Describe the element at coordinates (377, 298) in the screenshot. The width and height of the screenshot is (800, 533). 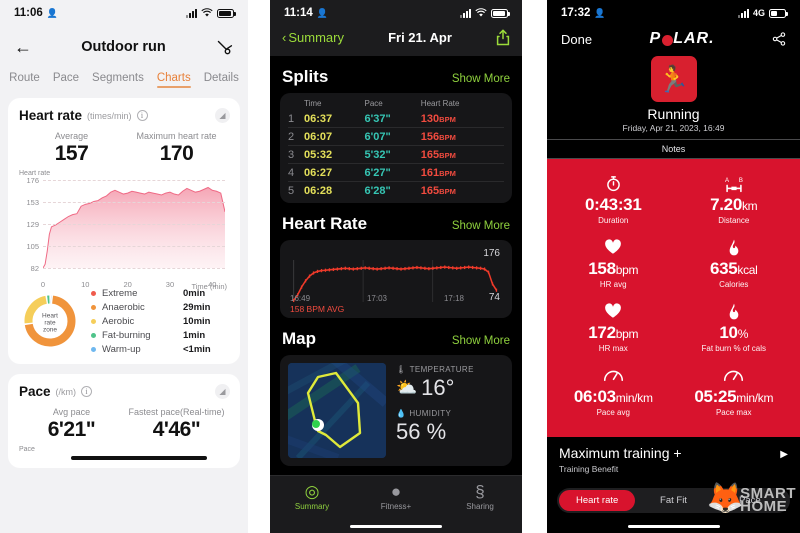
I see `hr-time-mid: 17:03` at that location.